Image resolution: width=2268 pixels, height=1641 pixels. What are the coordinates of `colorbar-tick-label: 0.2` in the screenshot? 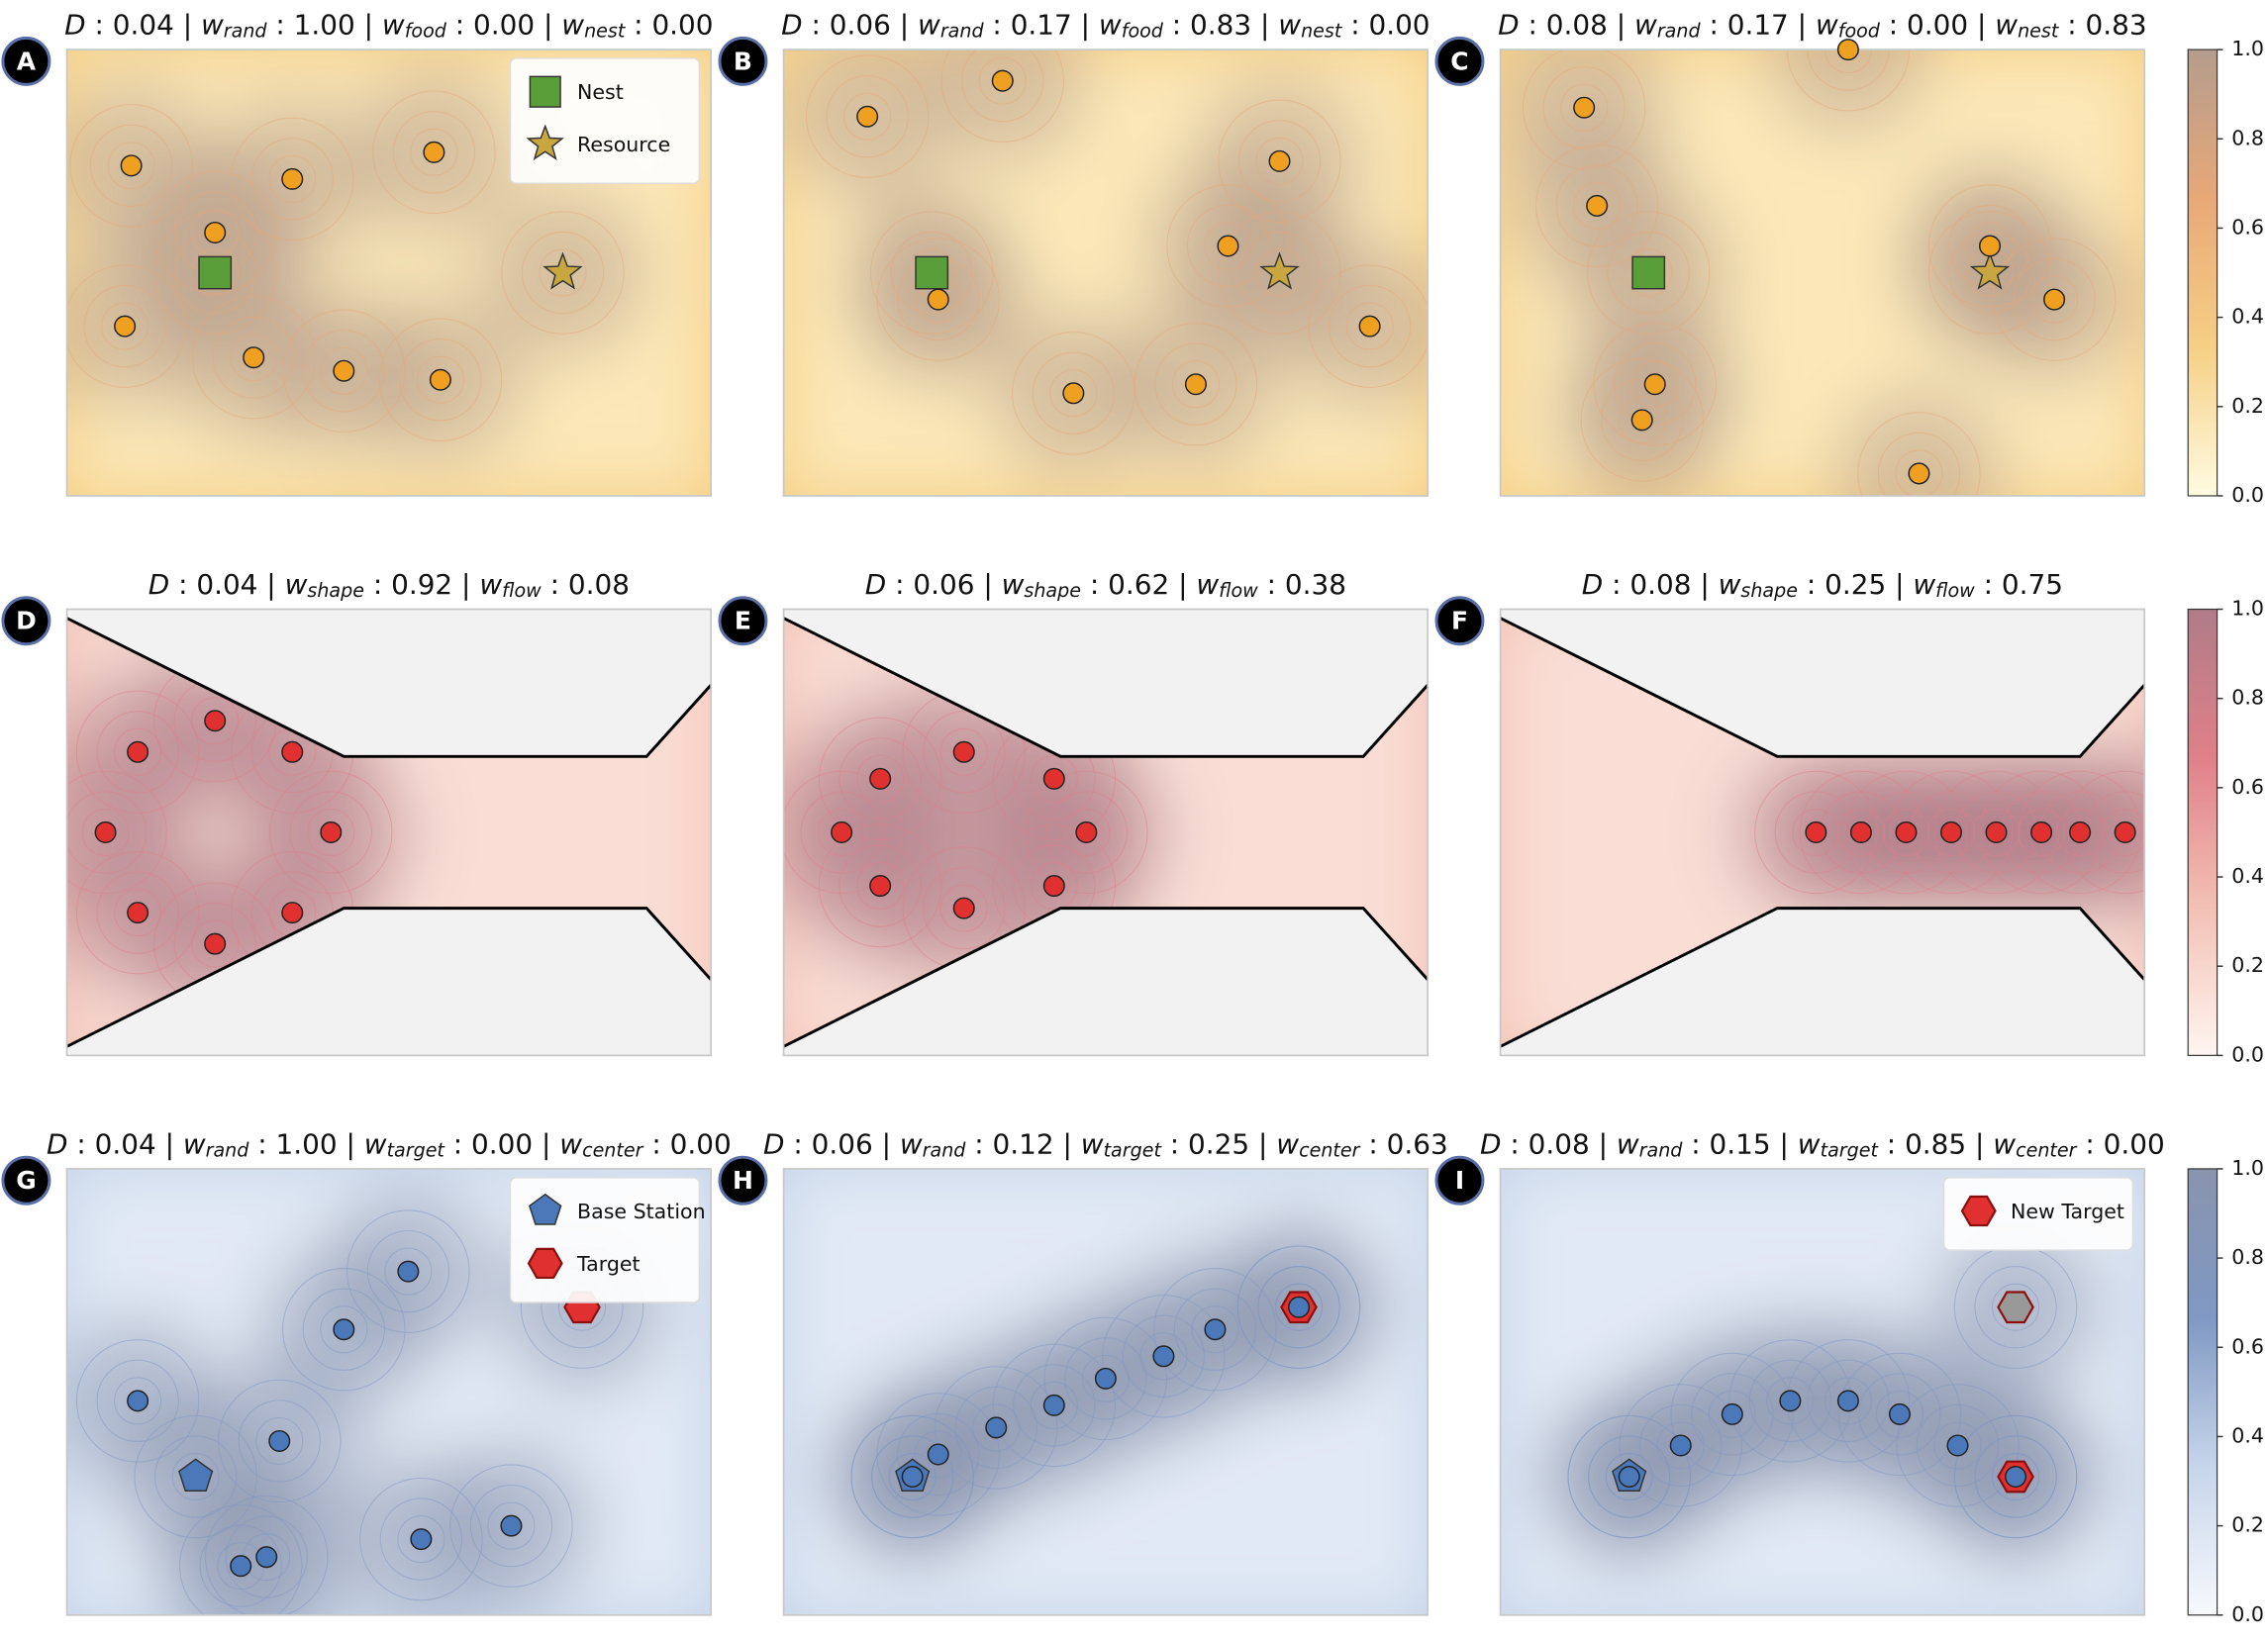 It's located at (2247, 1525).